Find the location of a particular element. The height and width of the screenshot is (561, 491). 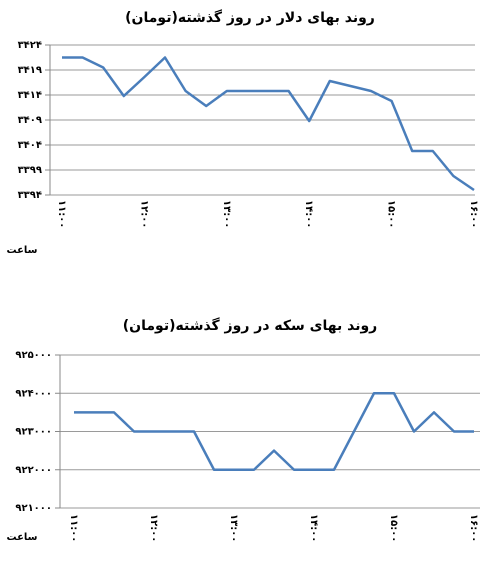

y-tick-label: ۹۲۴۰۰۰ is located at coordinates (33, 393).